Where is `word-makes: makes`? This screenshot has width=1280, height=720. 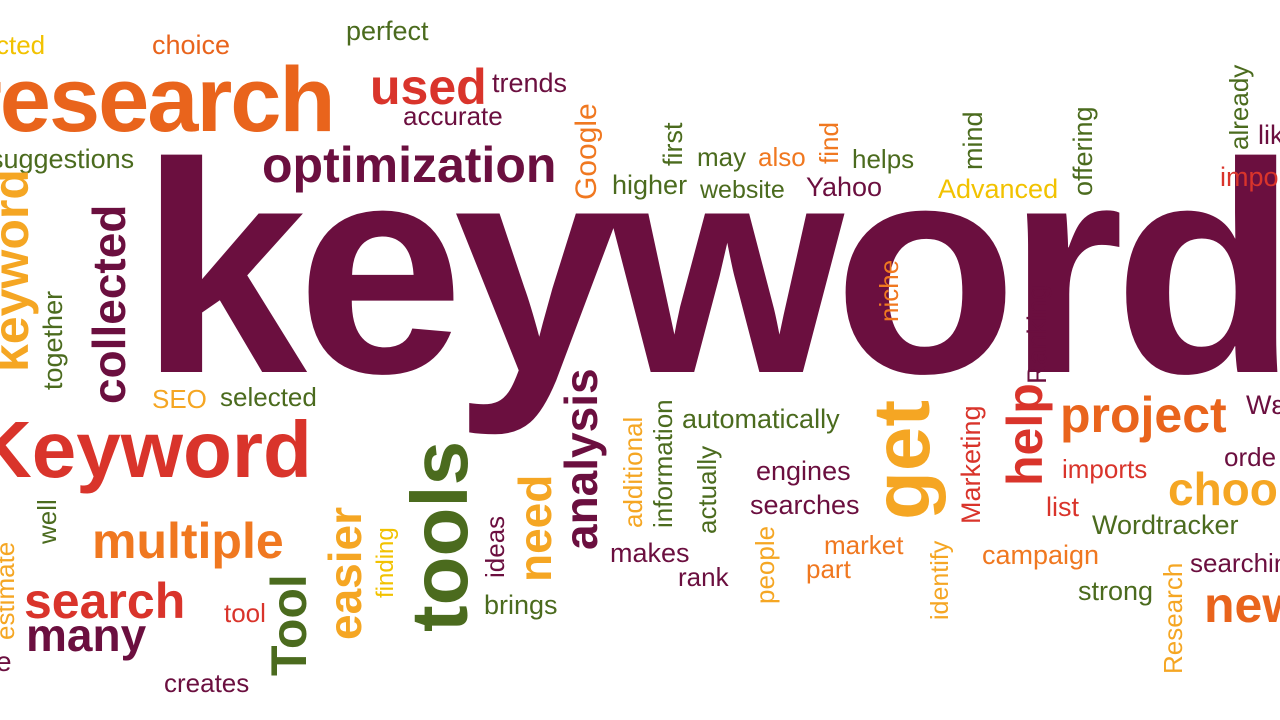 word-makes: makes is located at coordinates (650, 553).